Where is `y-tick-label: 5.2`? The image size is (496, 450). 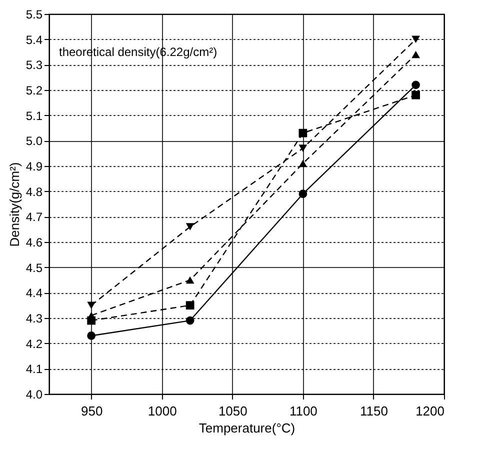
y-tick-label: 5.2 is located at coordinates (34, 91).